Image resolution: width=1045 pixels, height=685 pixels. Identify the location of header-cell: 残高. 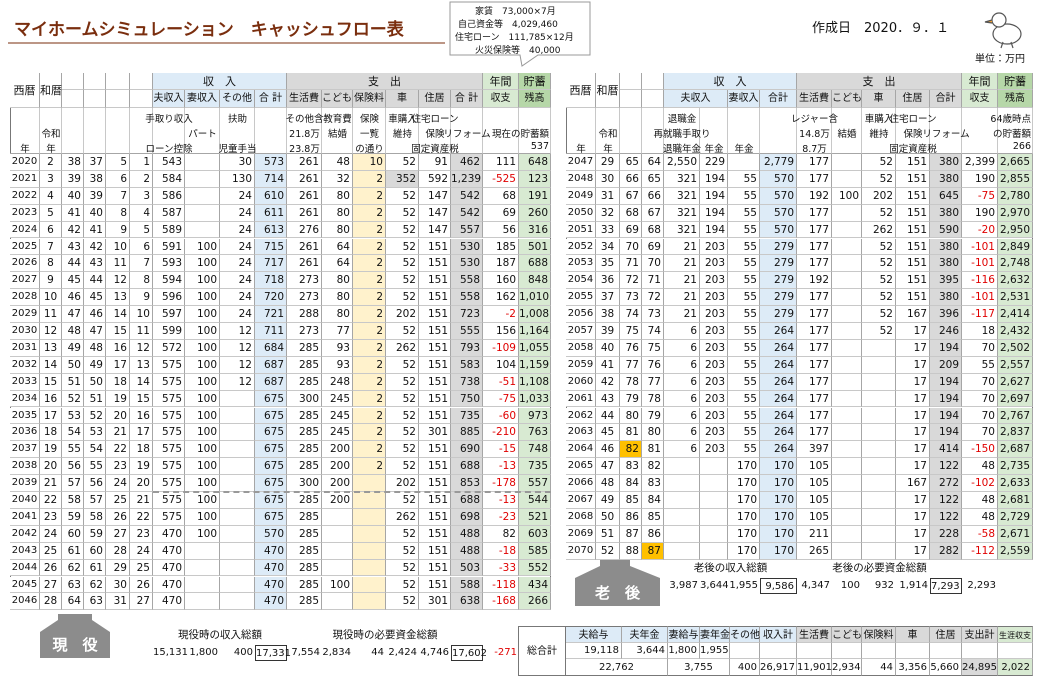
(1015, 99).